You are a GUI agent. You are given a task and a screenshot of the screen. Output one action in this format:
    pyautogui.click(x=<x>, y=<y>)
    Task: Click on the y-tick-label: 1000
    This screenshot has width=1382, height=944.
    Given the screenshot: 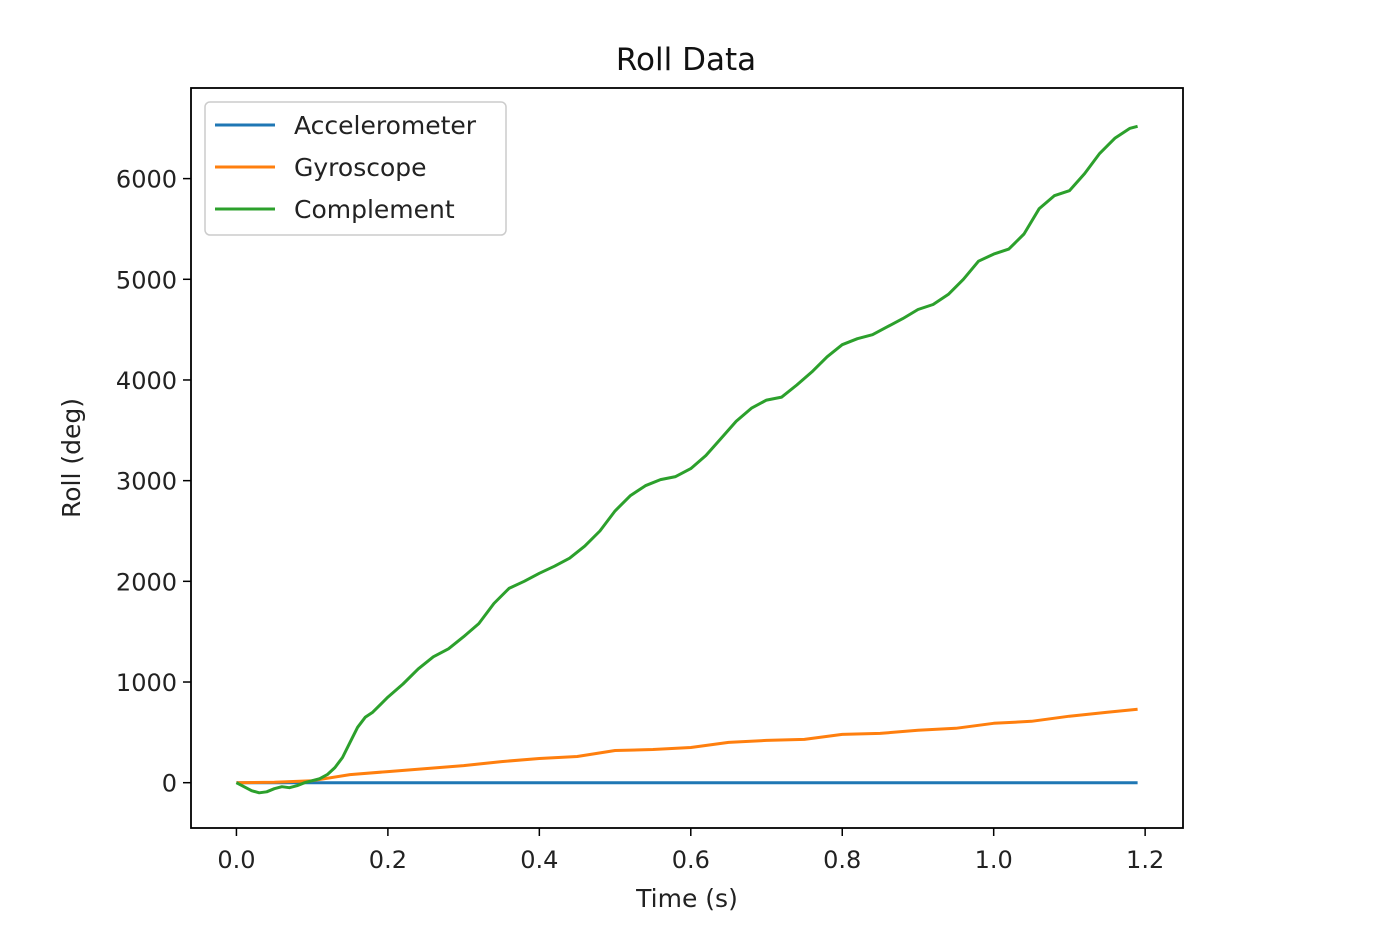 What is the action you would take?
    pyautogui.click(x=146, y=683)
    